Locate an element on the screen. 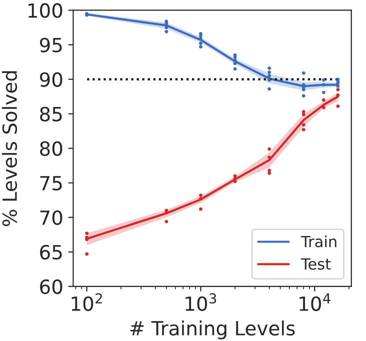 The image size is (366, 341). y-axis-title: % Levels Solved is located at coordinates (10, 148).